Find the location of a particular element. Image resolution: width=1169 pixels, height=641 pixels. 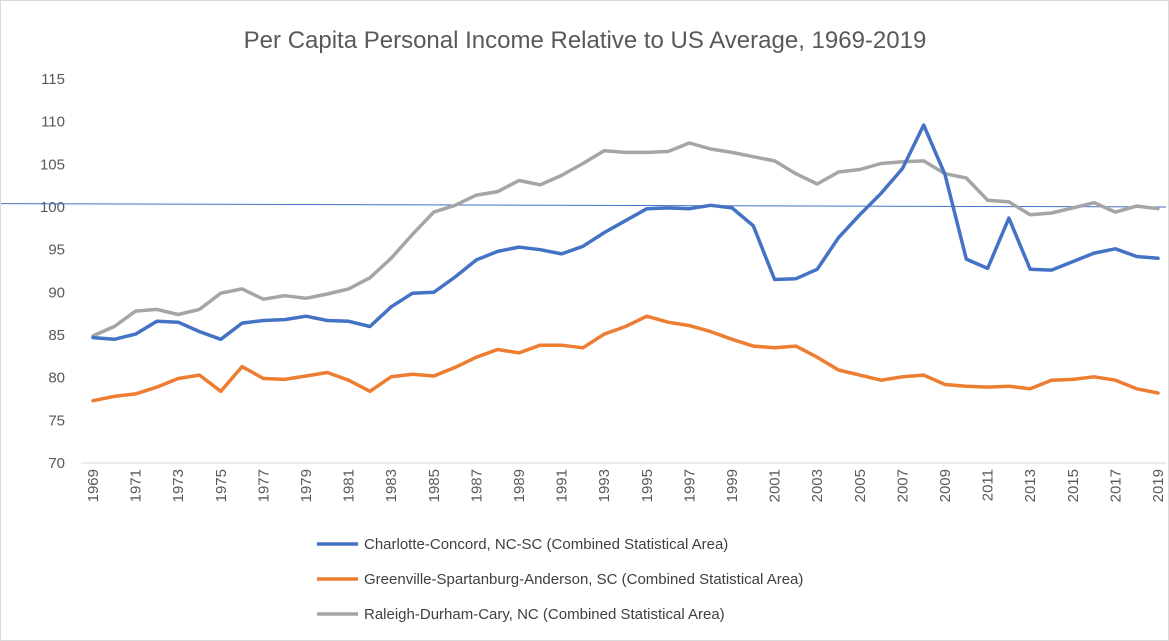

y-tick-label: 105 is located at coordinates (52, 164).